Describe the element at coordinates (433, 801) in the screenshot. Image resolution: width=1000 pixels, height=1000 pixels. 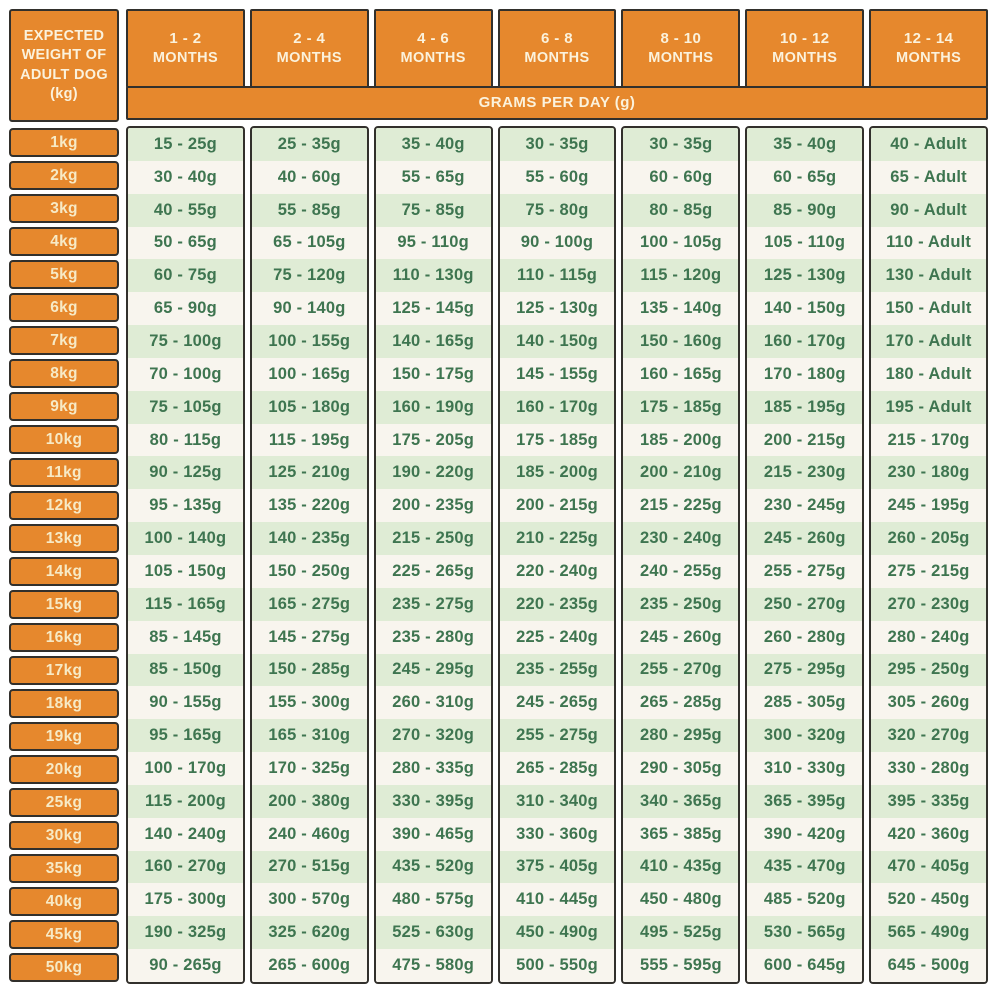
I see `grams-value-cell: 330 - 395g` at that location.